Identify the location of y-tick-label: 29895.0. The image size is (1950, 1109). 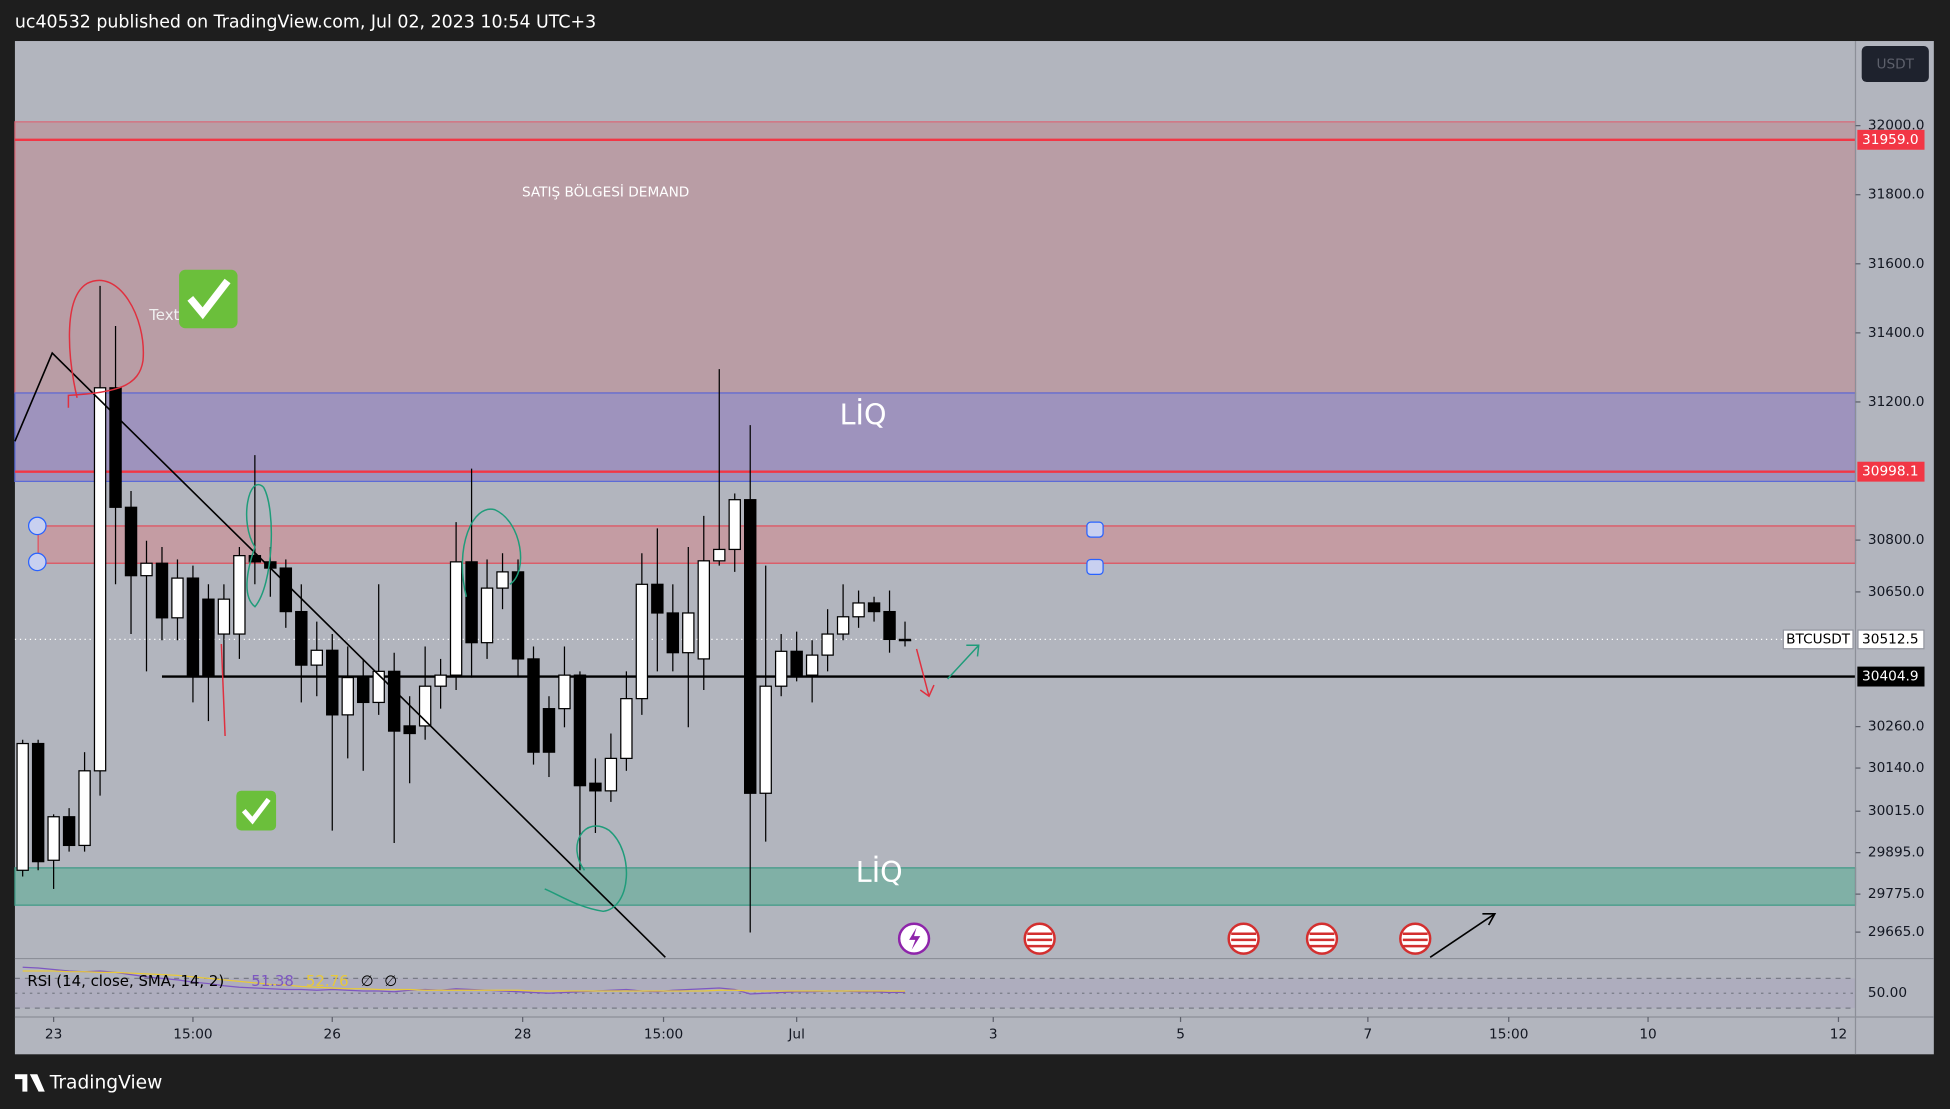
(1896, 853).